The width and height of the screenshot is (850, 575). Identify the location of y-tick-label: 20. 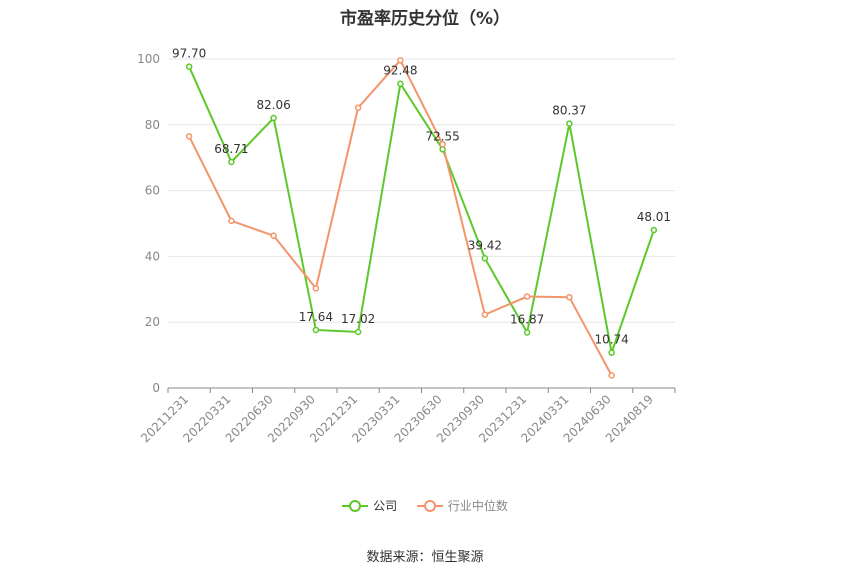
(152, 322).